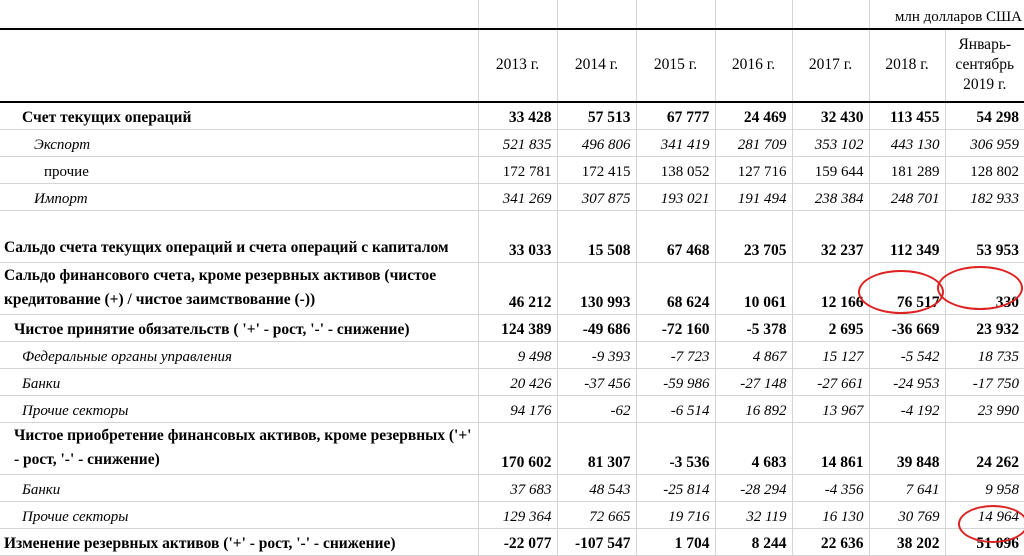  Describe the element at coordinates (675, 542) in the screenshot. I see `table-cell: 1 704` at that location.